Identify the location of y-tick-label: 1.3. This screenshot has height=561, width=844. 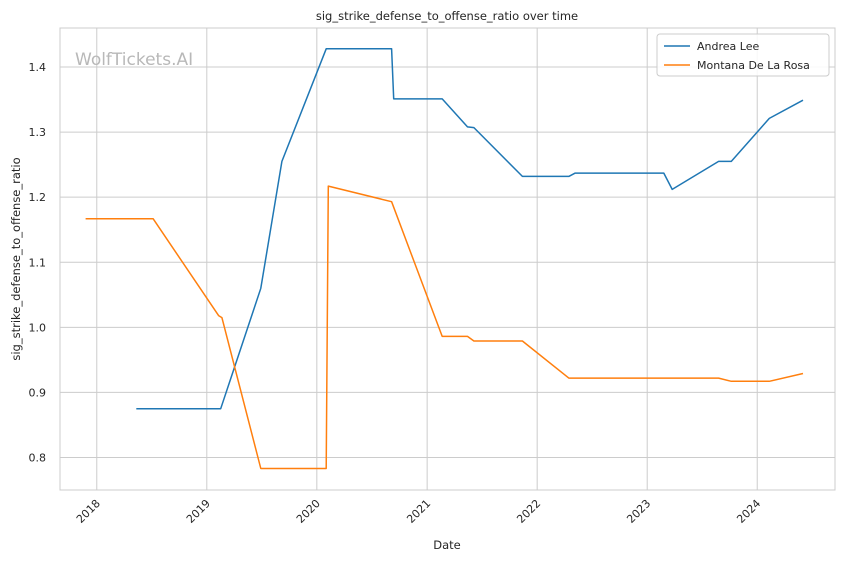
(38, 132).